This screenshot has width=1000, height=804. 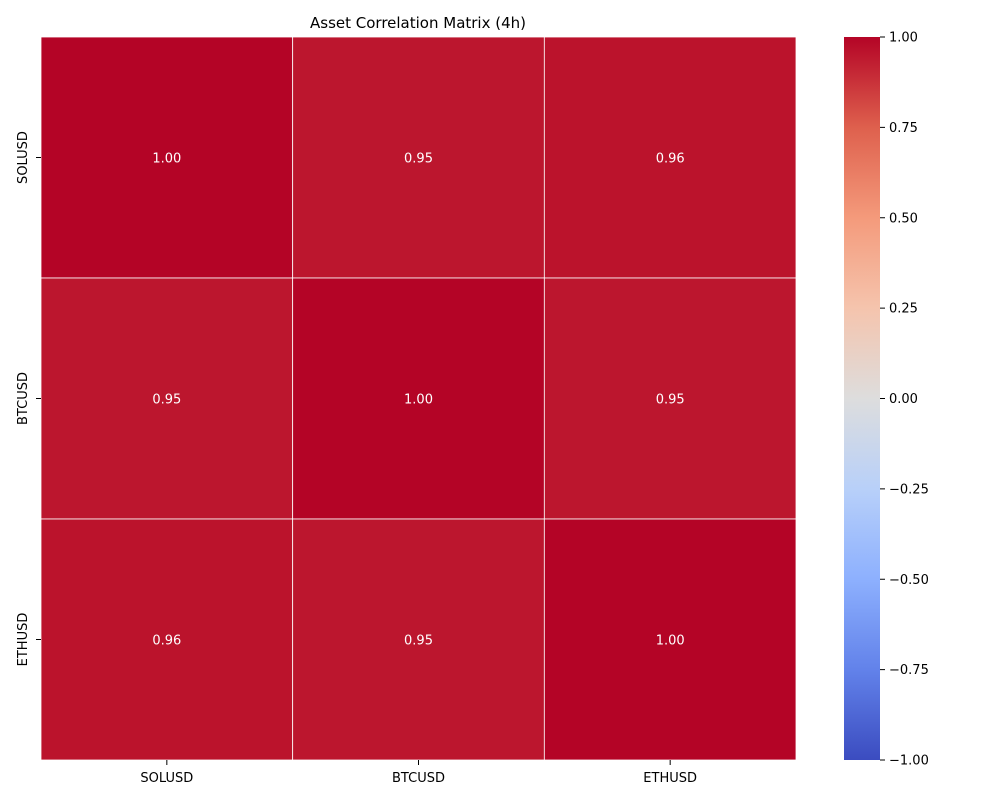 I want to click on x-tick-label: BTCUSD, so click(x=418, y=778).